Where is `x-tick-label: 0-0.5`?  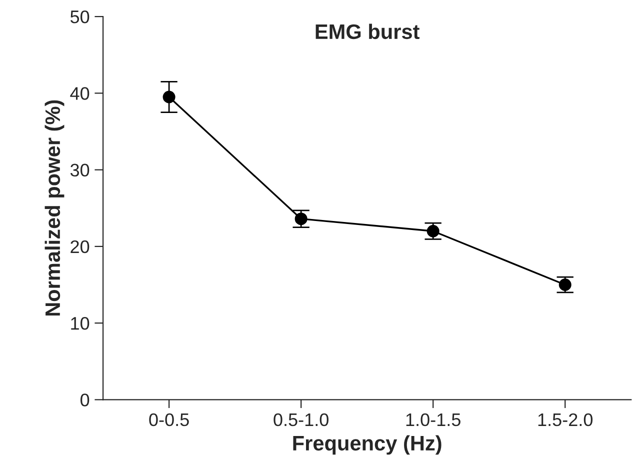
x-tick-label: 0-0.5 is located at coordinates (169, 419).